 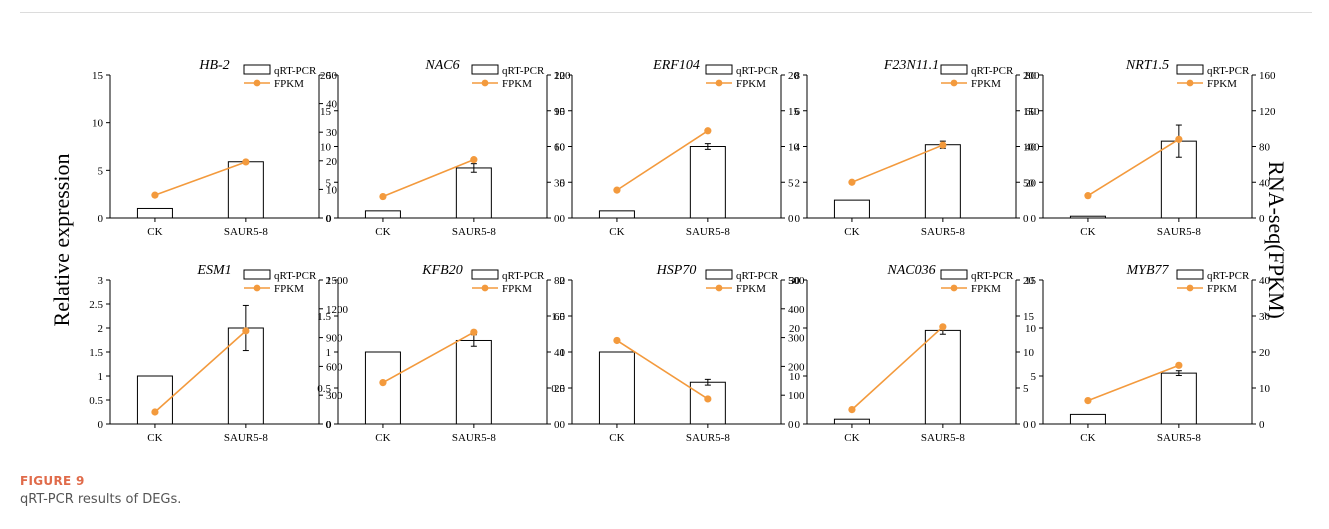 I want to click on y-right-tick-label: 40, so click(x=560, y=353).